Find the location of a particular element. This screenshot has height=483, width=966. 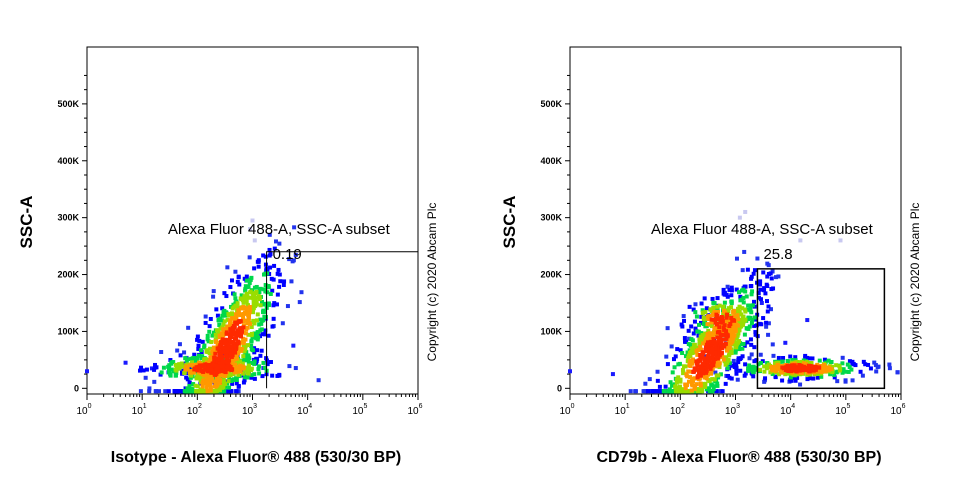

gate-name: Alexa Fluor 488-A, SSC-A subset is located at coordinates (279, 229).